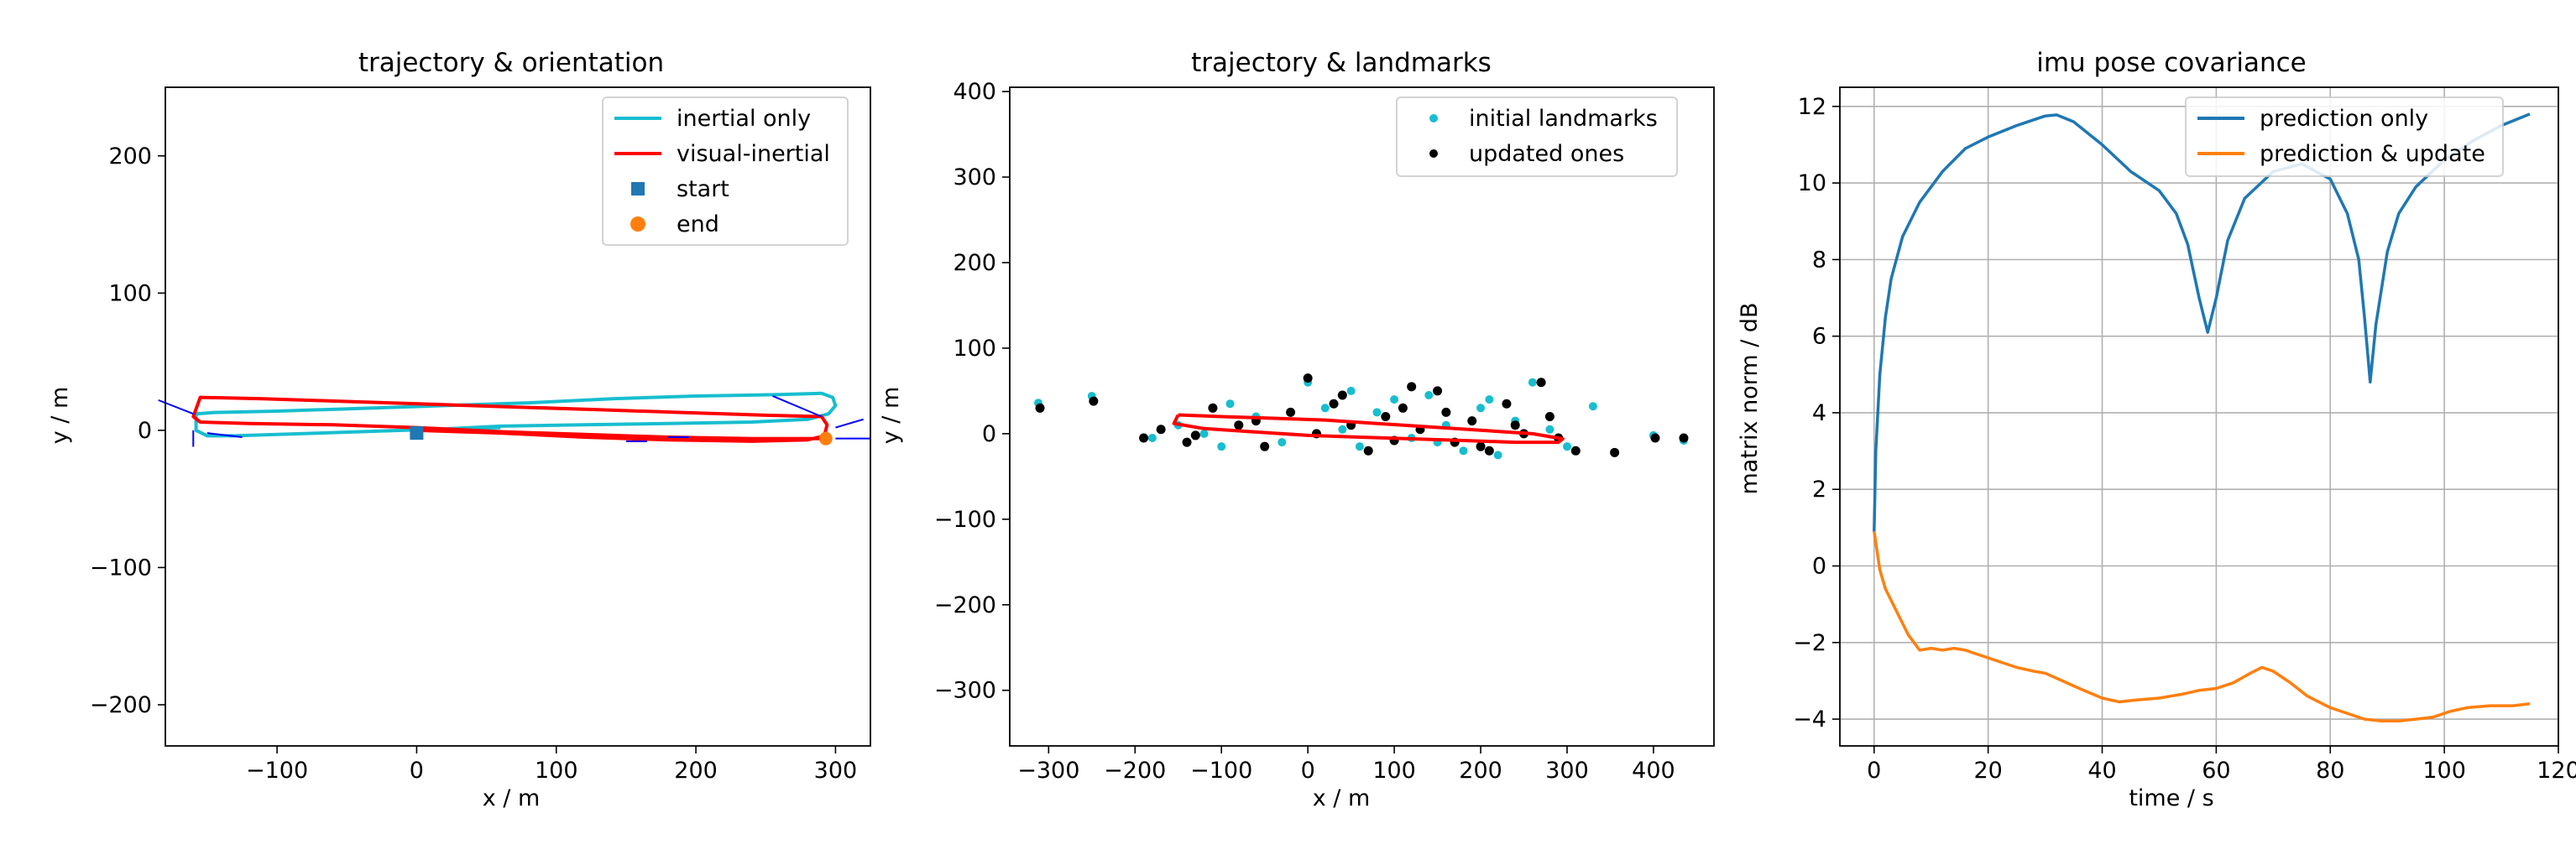  What do you see at coordinates (417, 434) in the screenshot?
I see `start-marker` at bounding box center [417, 434].